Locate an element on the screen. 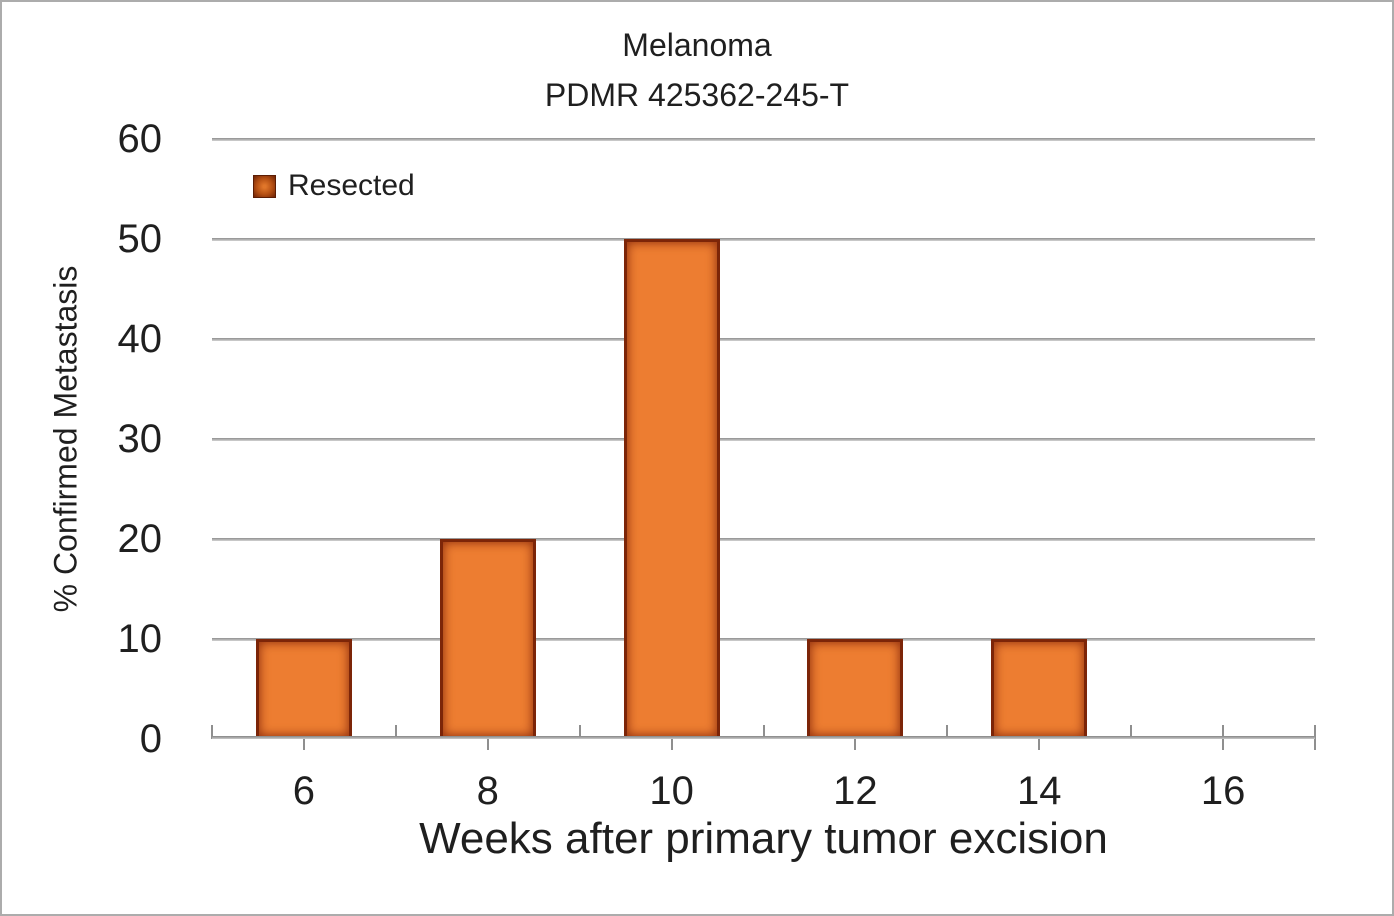 The width and height of the screenshot is (1394, 916). legend-label: Resected is located at coordinates (351, 185).